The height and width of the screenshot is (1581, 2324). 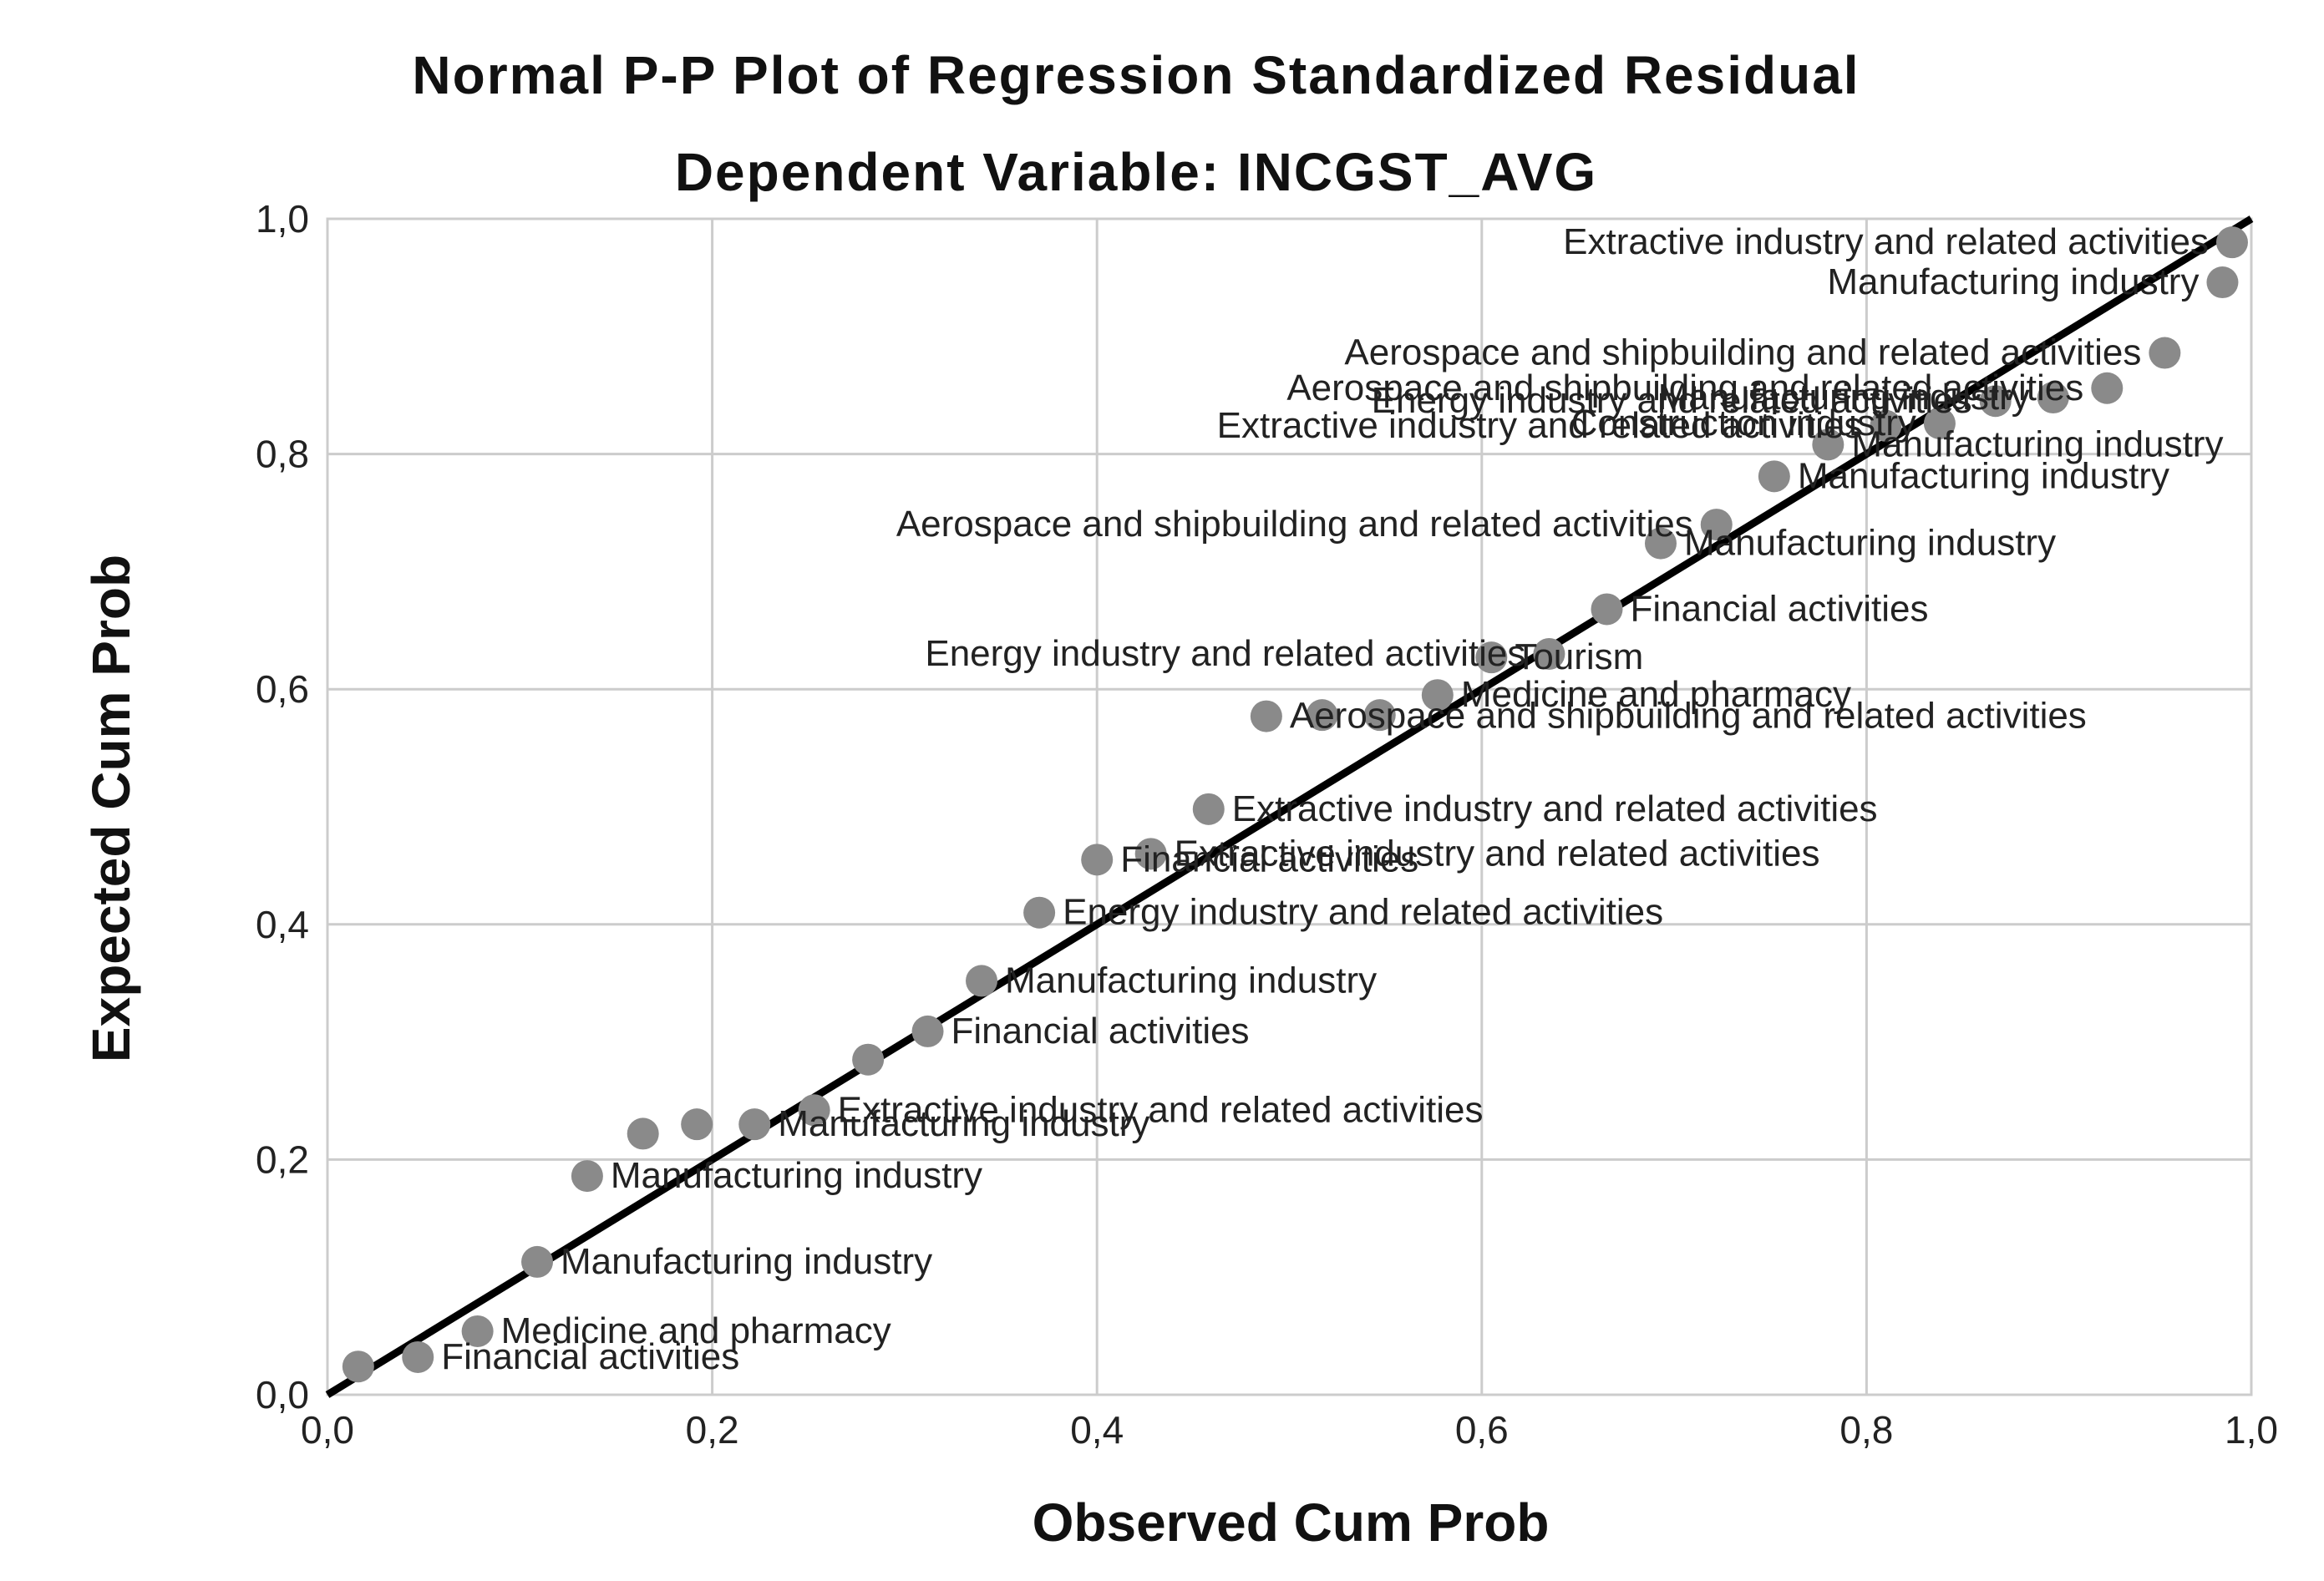 What do you see at coordinates (1482, 1430) in the screenshot?
I see `x-tick-label: 0,6` at bounding box center [1482, 1430].